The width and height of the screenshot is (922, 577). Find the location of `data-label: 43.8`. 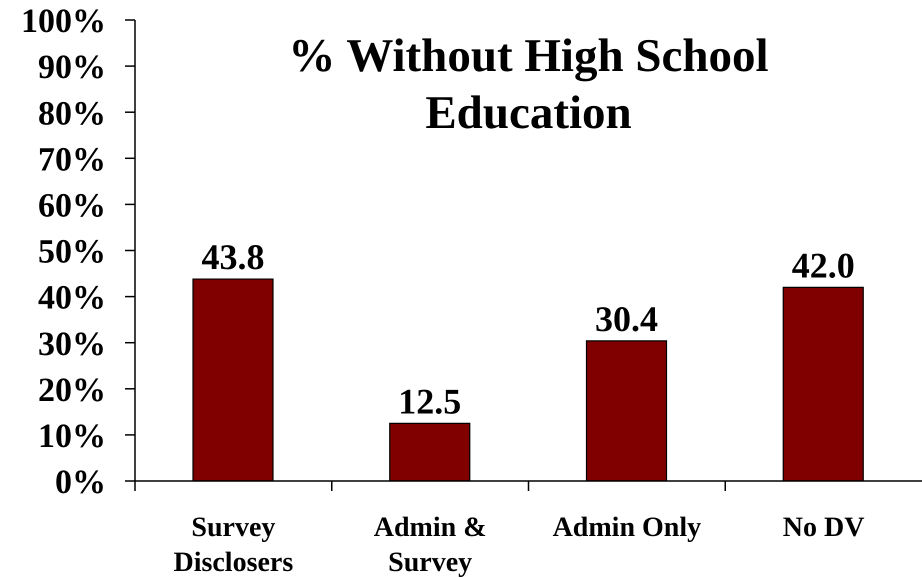

data-label: 43.8 is located at coordinates (233, 257).